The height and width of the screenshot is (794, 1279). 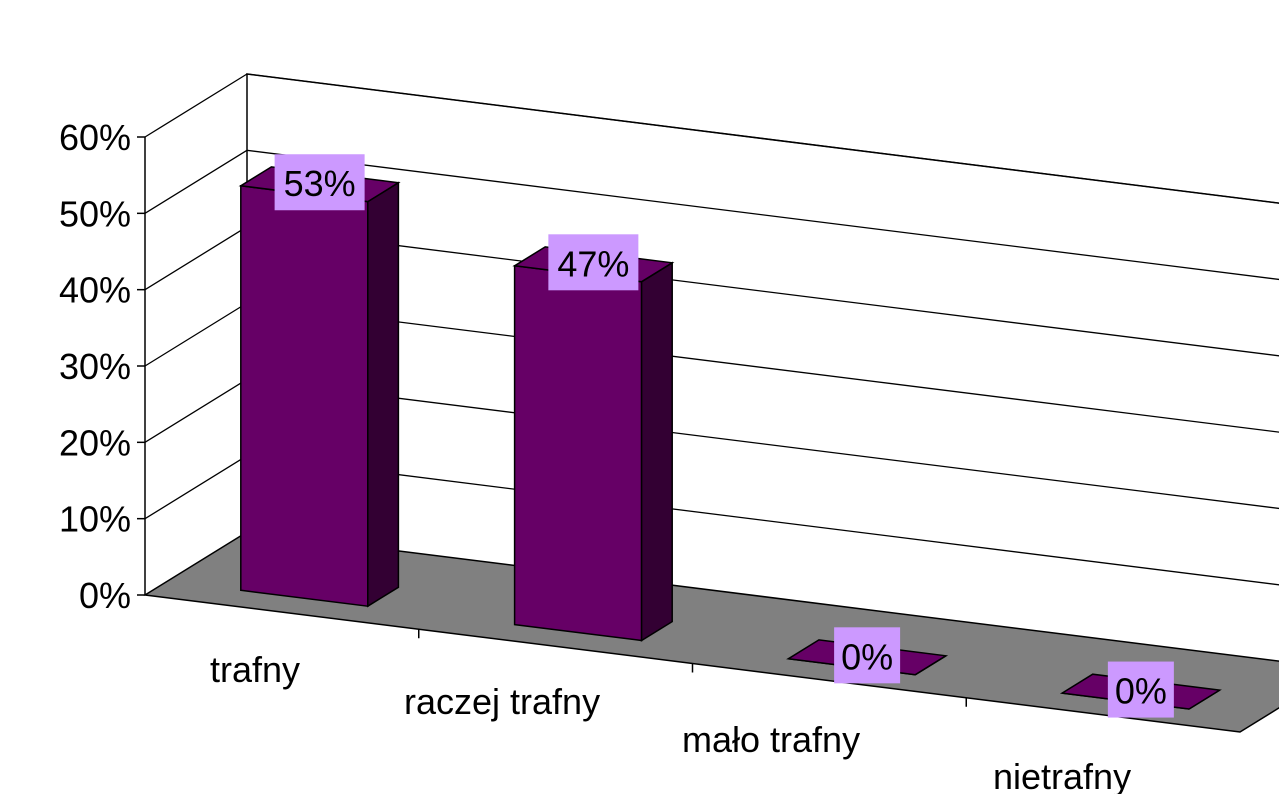 I want to click on y-tick-label: 10%, so click(x=95, y=519).